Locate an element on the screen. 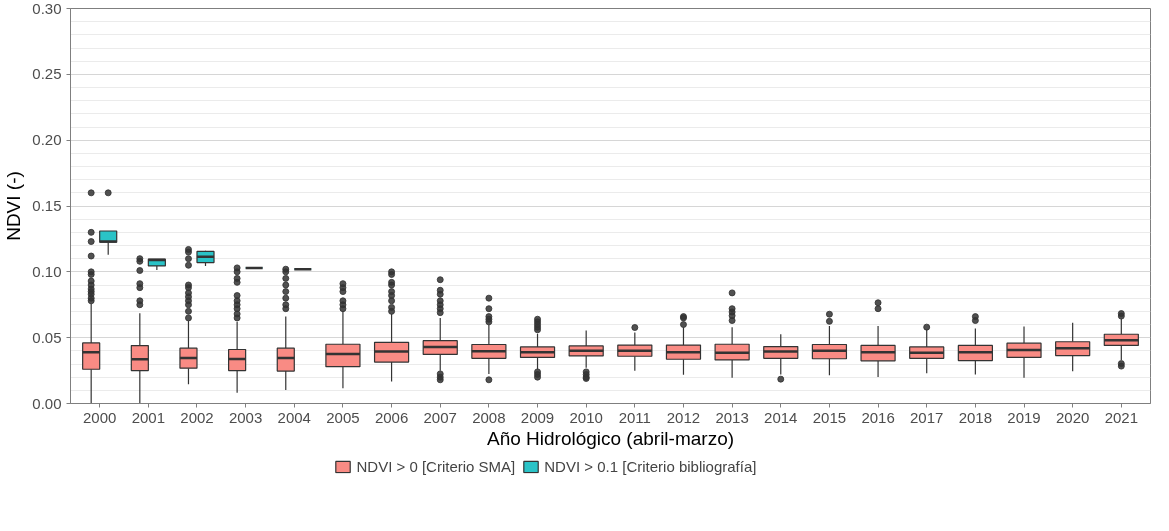 The width and height of the screenshot is (1169, 531). x-tick-label: 2007 is located at coordinates (440, 417).